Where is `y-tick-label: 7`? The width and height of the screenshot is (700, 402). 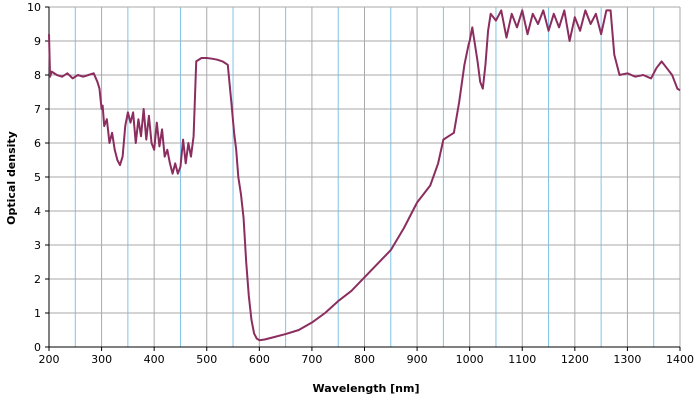
y-tick-label: 7 is located at coordinates (37, 109).